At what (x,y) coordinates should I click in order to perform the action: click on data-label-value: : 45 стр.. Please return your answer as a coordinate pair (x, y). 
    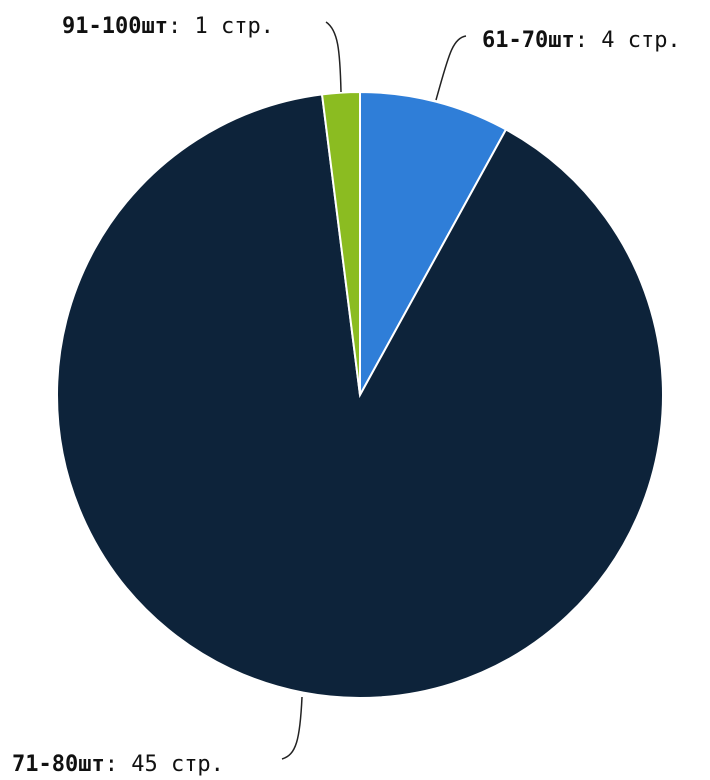
    Looking at the image, I should click on (164, 764).